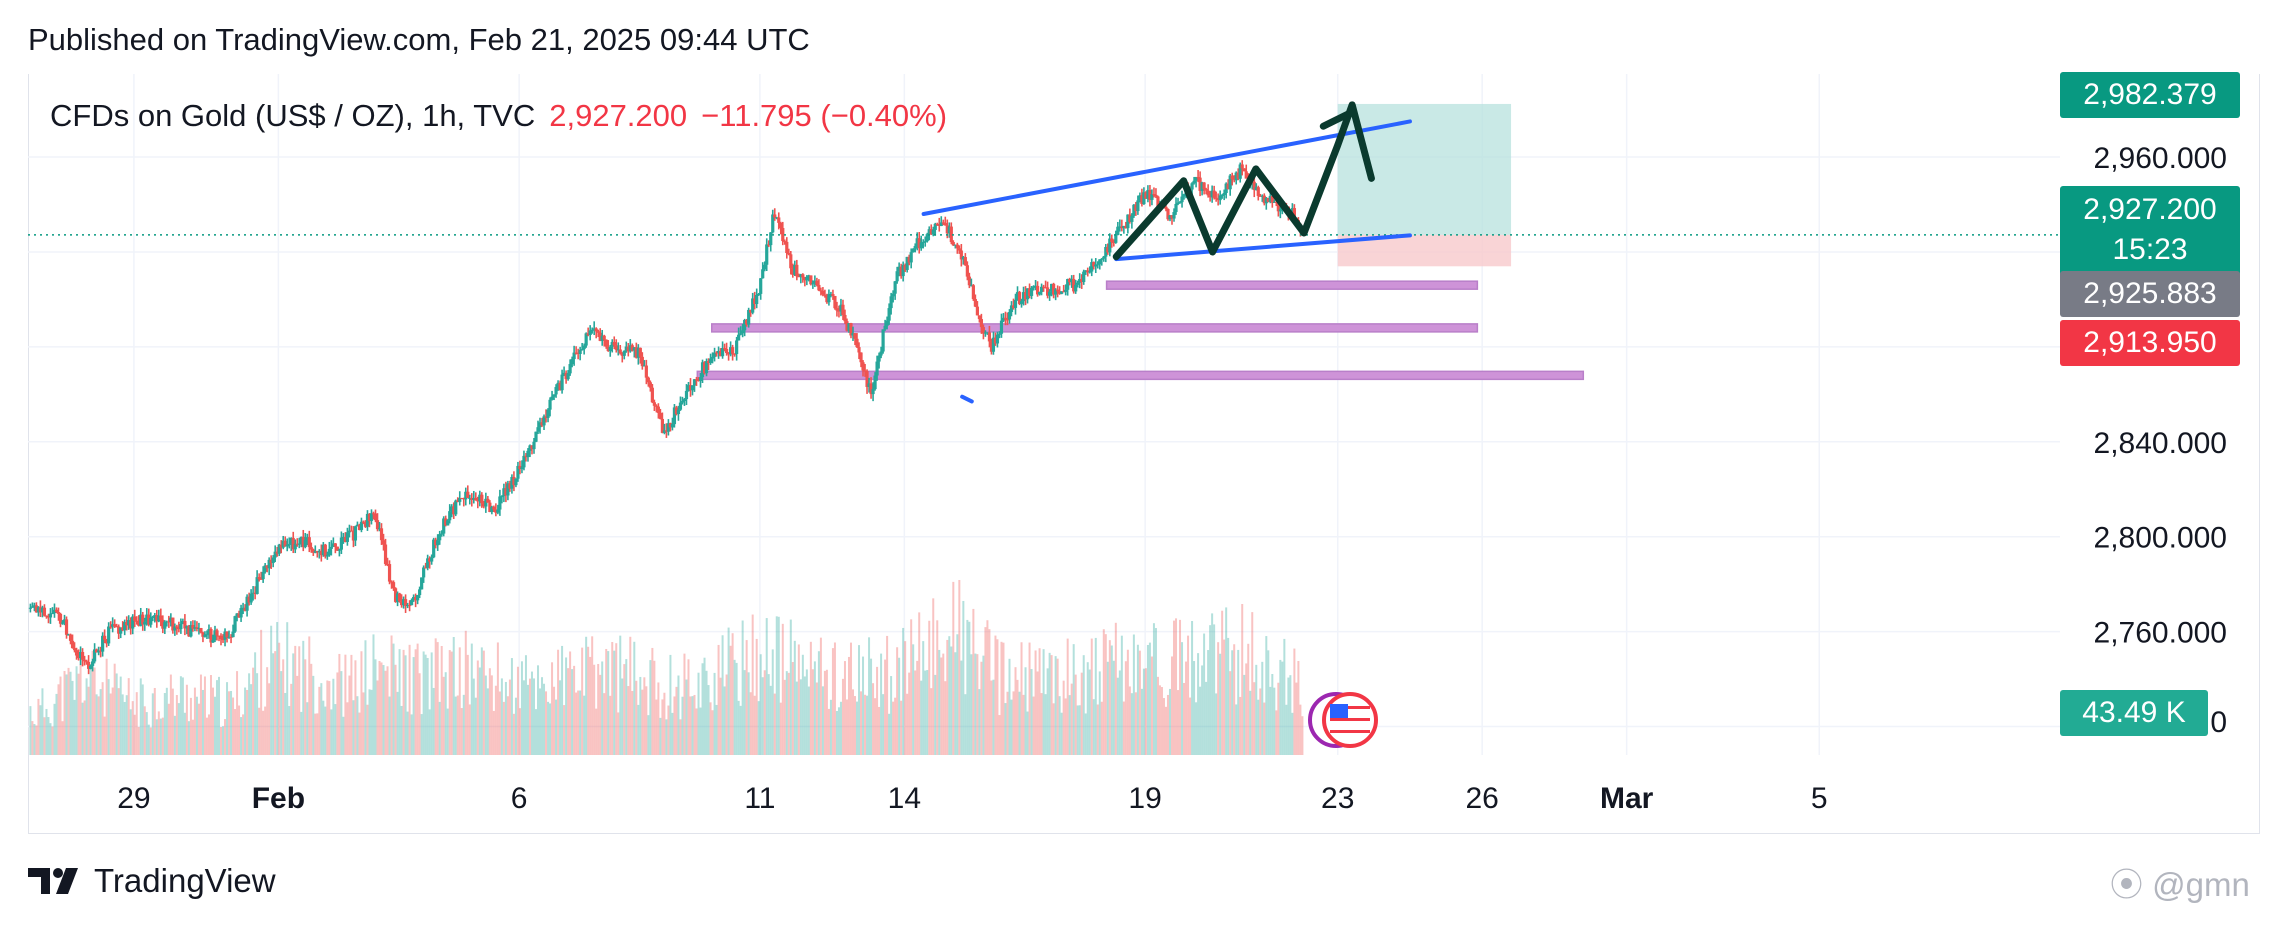 This screenshot has height=930, width=2284. Describe the element at coordinates (53, 881) in the screenshot. I see `tradingview-logo-icon` at that location.